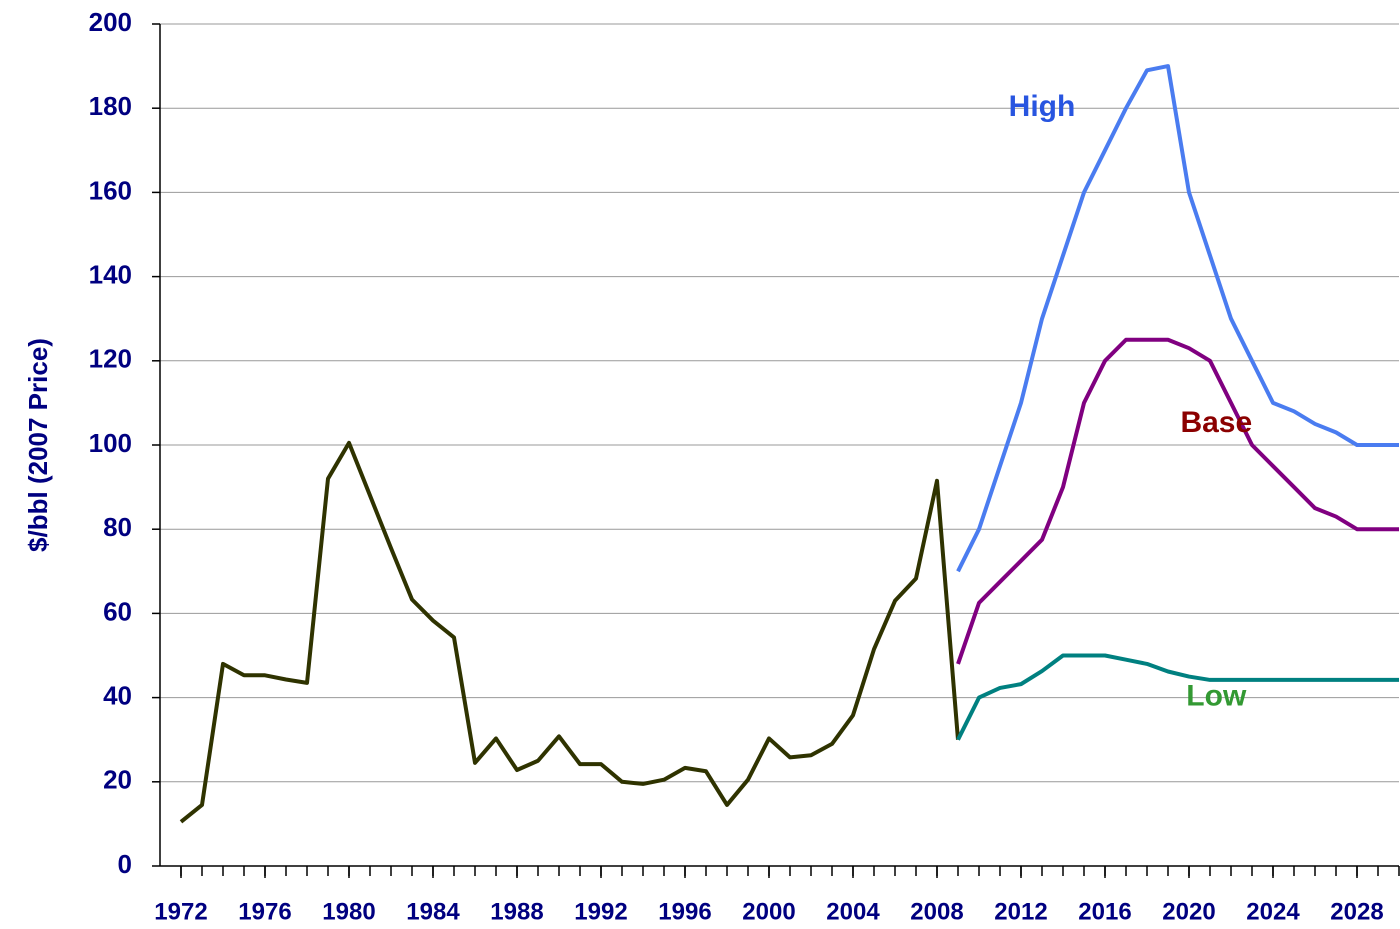 The height and width of the screenshot is (929, 1400). I want to click on y-tick-label: 100, so click(110, 443).